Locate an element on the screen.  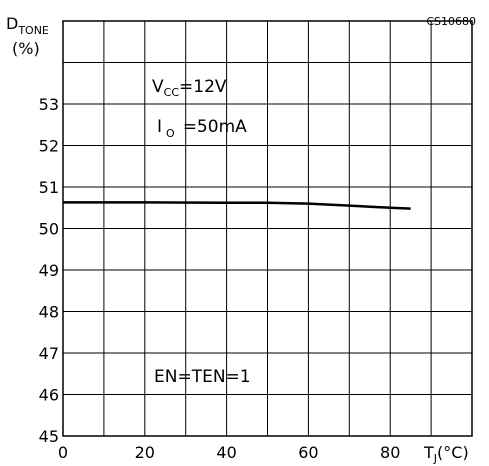
y-tick-label: 48 is located at coordinates (49, 312).